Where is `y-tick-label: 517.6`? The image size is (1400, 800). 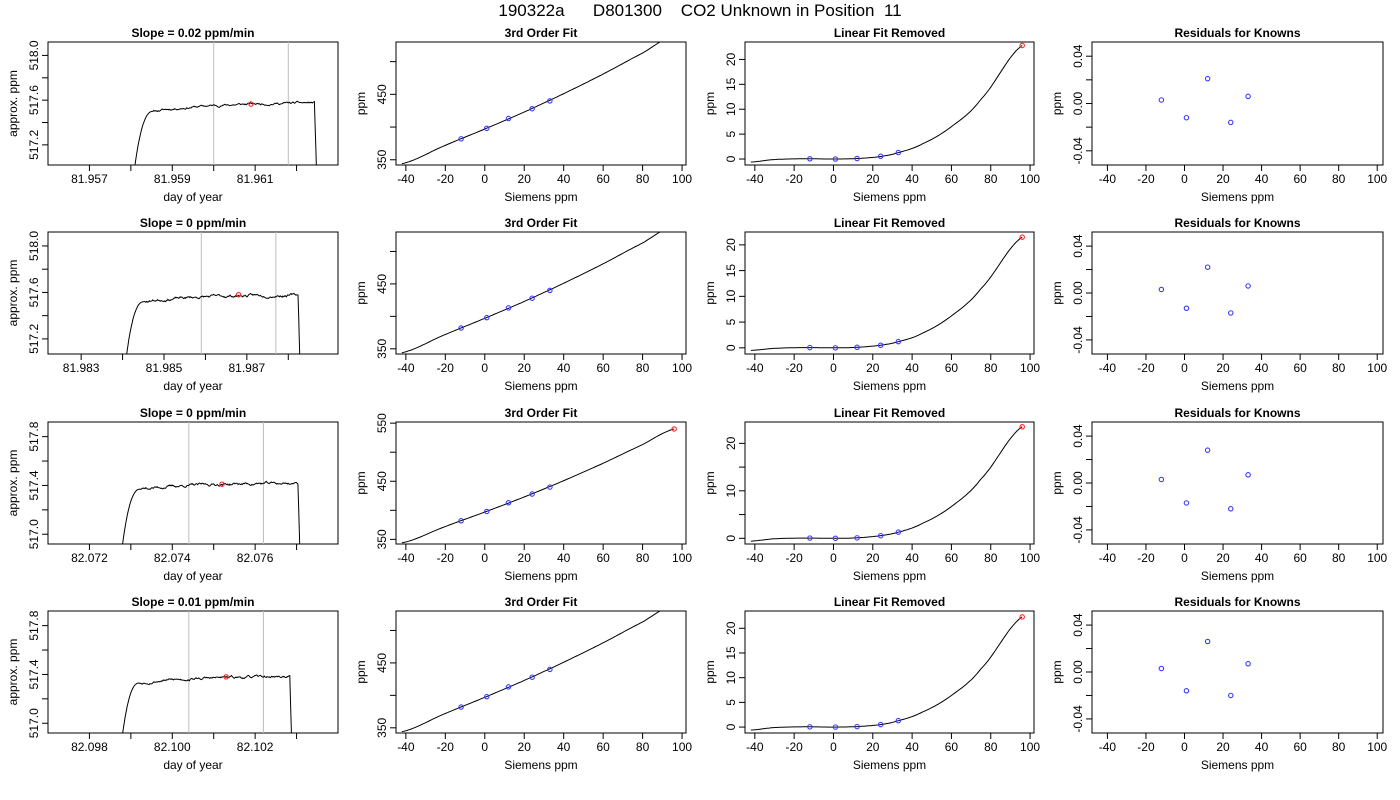
y-tick-label: 517.6 is located at coordinates (34, 100).